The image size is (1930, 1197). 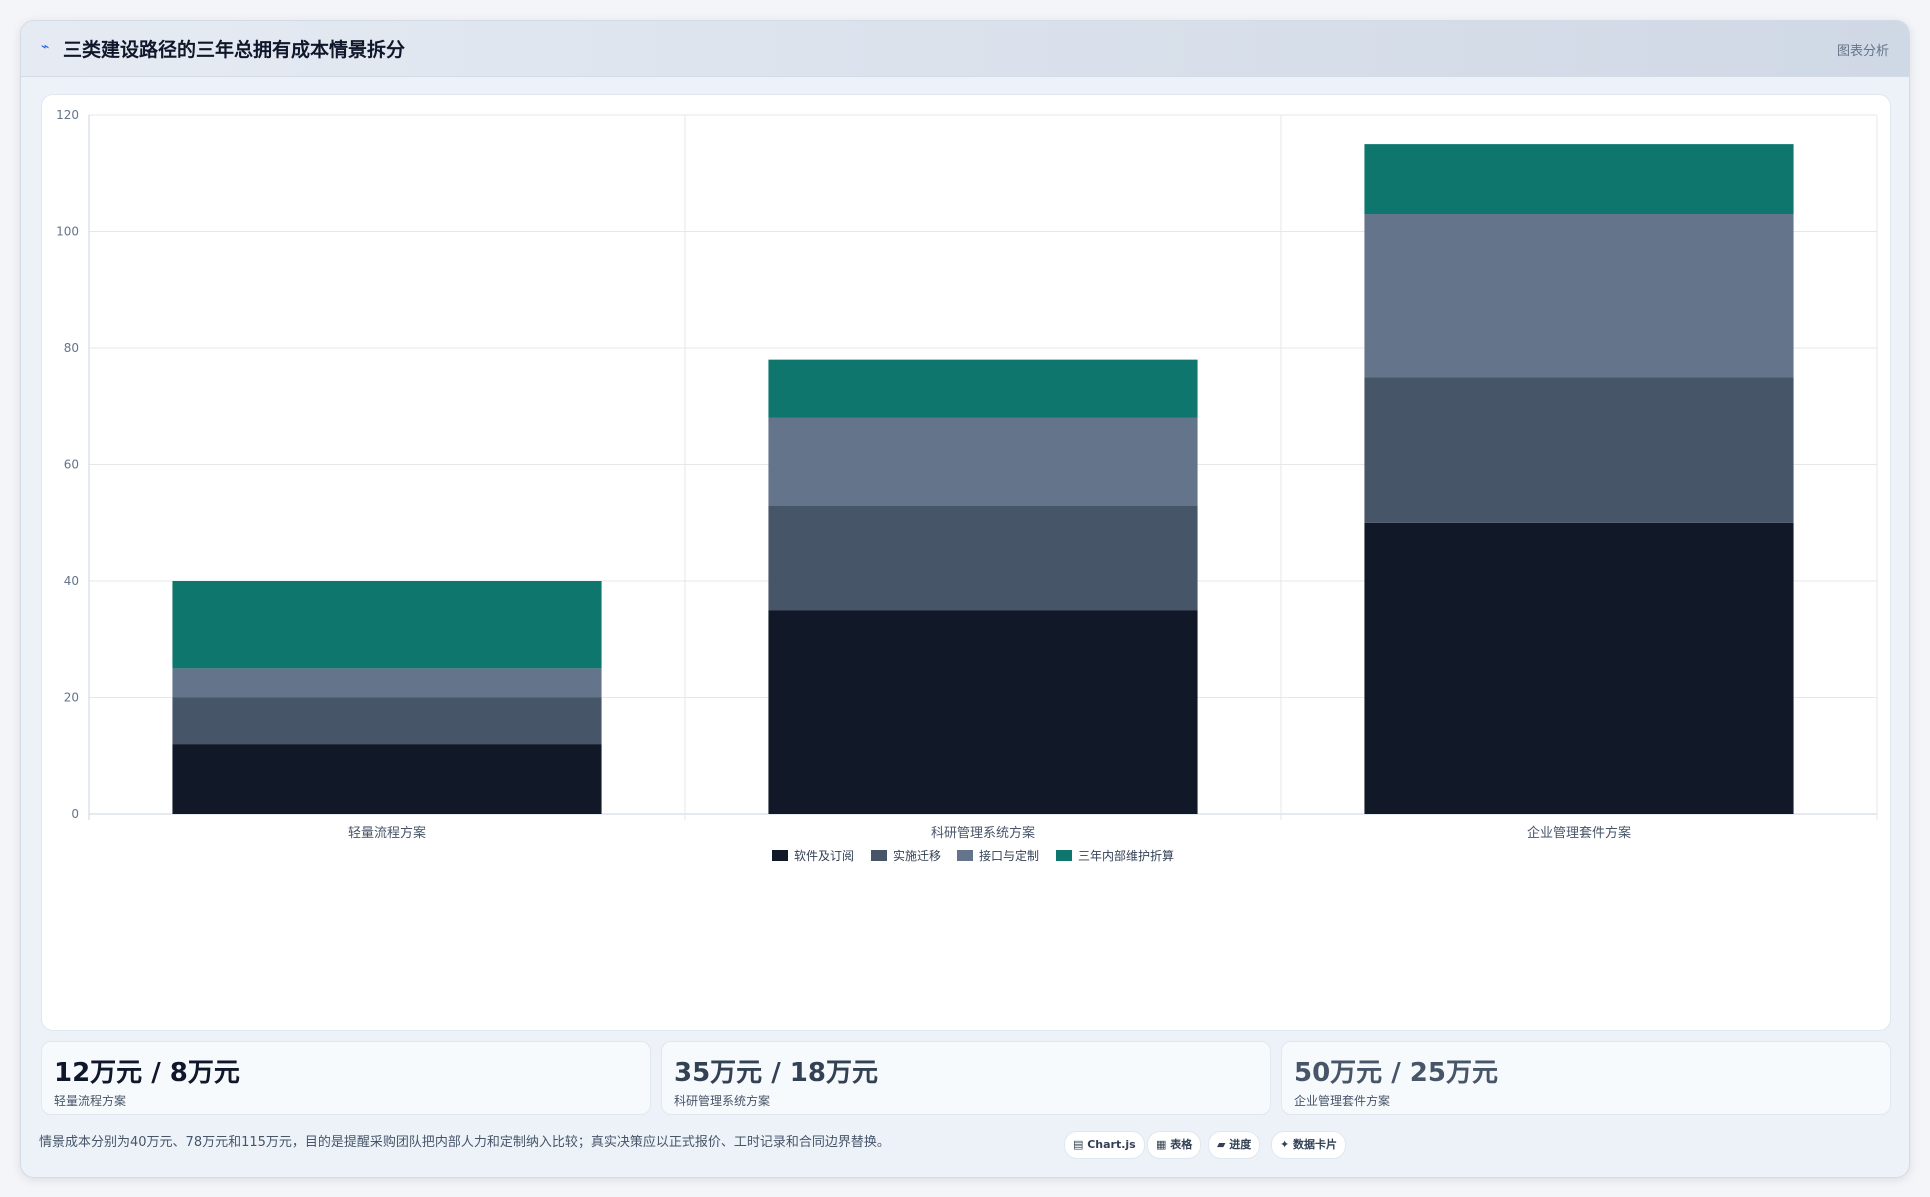 I want to click on chart-analysis-label: 图表分析, so click(x=1862, y=51).